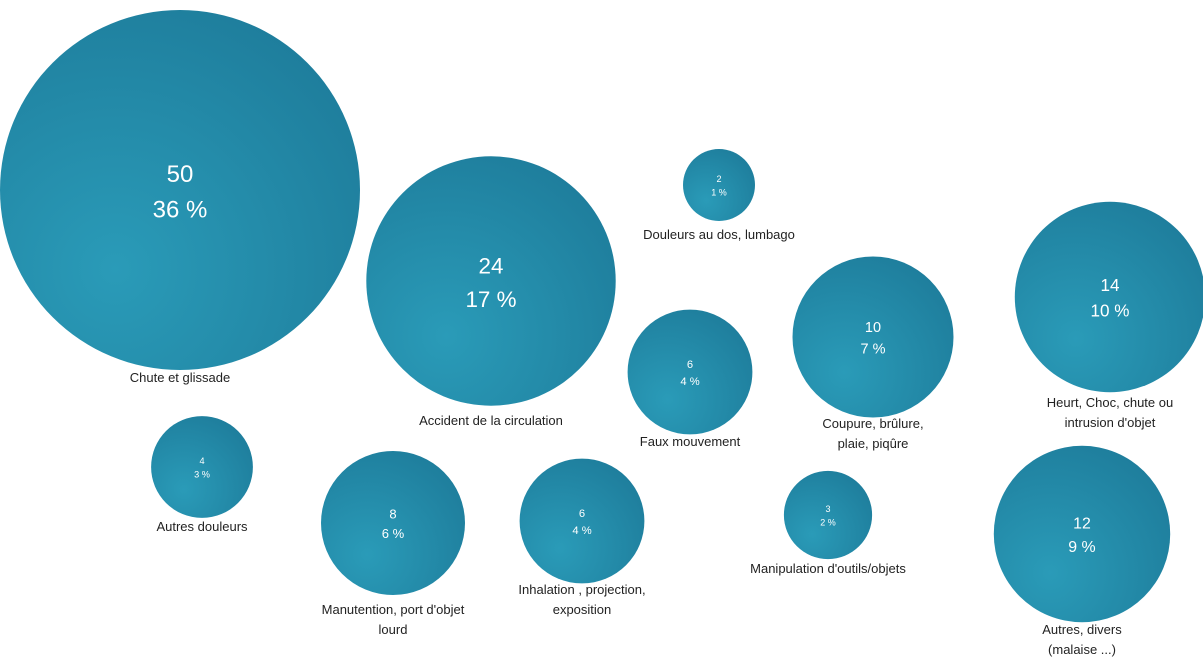 The height and width of the screenshot is (661, 1203). I want to click on bubble-count-chute-et-glissade: 50, so click(180, 174).